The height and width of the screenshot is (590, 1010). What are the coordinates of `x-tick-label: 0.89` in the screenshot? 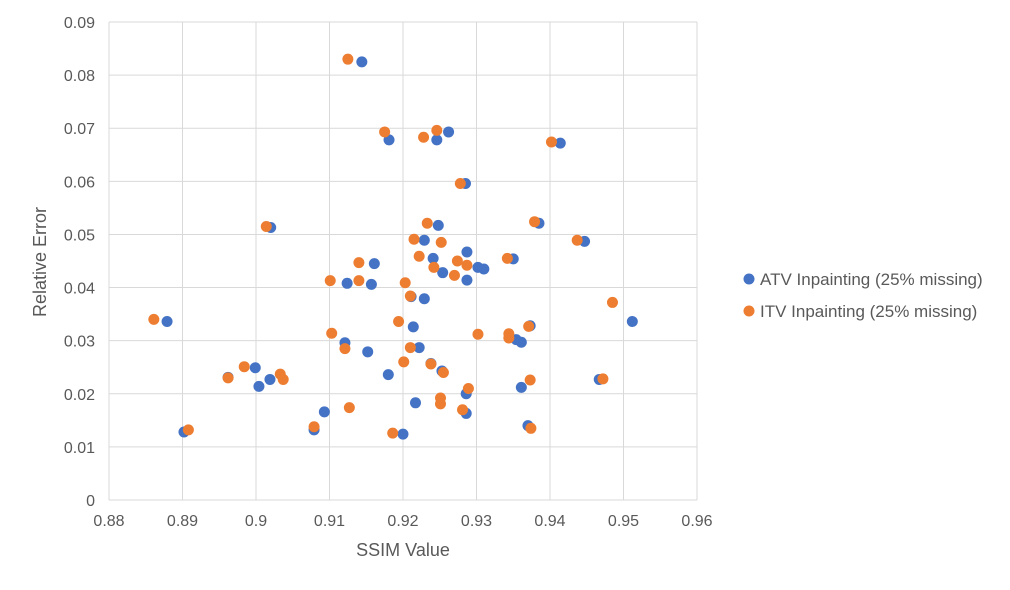 It's located at (182, 521).